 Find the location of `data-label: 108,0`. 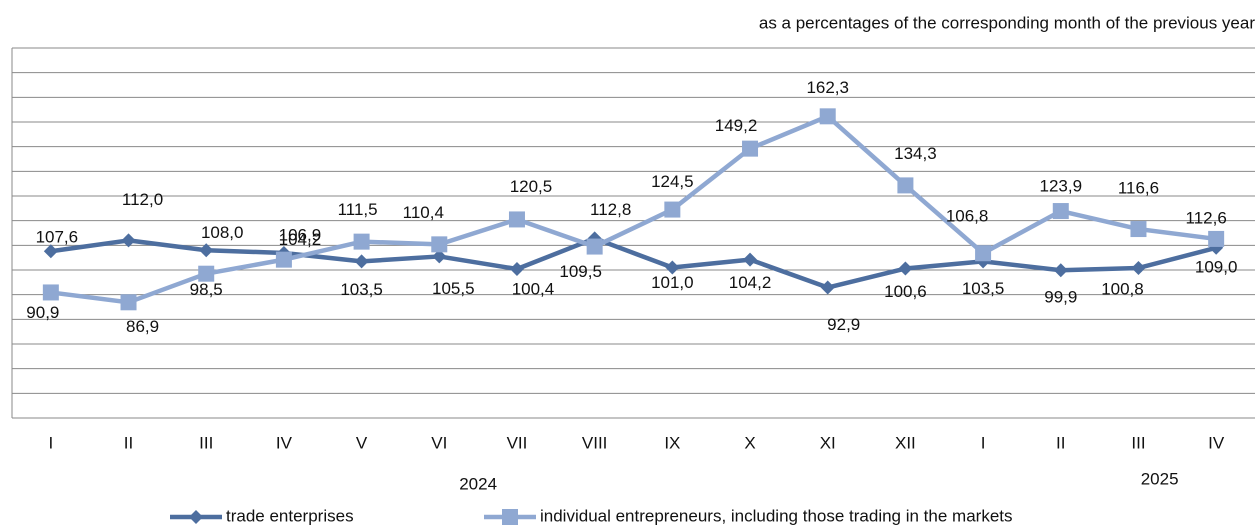

data-label: 108,0 is located at coordinates (222, 232).